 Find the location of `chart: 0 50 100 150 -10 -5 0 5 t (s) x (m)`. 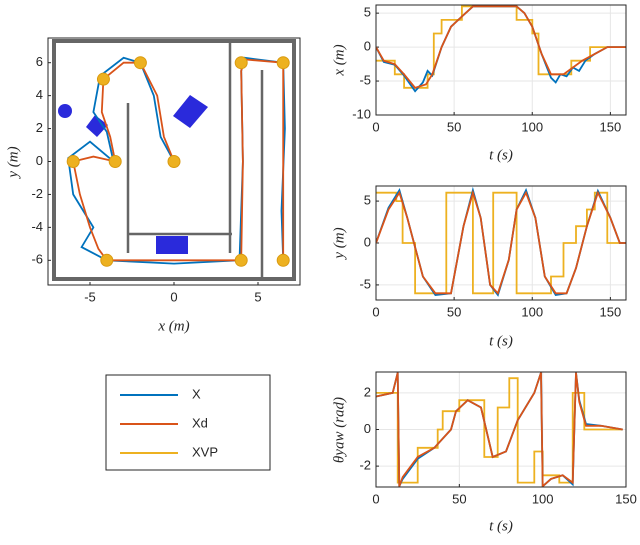

chart: 0 50 100 150 -10 -5 0 5 t (s) x (m) is located at coordinates (479, 83).